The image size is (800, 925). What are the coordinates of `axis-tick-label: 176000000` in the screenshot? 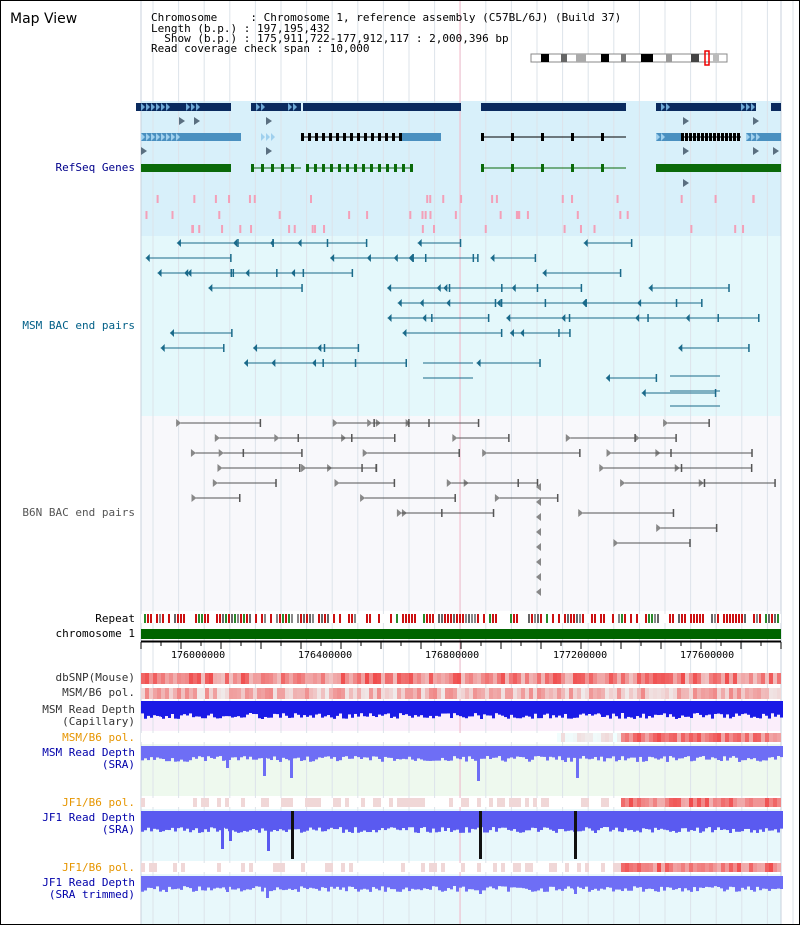 It's located at (198, 655).